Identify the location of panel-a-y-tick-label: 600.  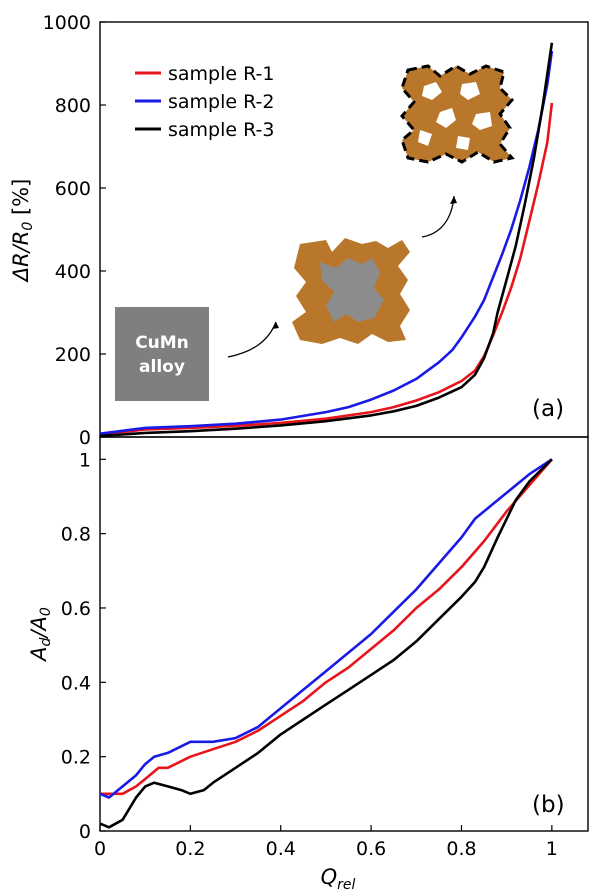
(73, 189).